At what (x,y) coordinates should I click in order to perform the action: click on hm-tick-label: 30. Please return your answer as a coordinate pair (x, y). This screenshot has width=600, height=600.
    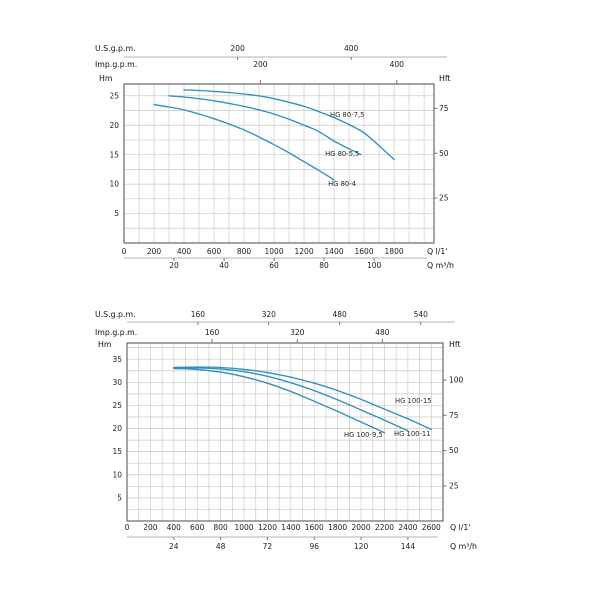
    Looking at the image, I should click on (117, 382).